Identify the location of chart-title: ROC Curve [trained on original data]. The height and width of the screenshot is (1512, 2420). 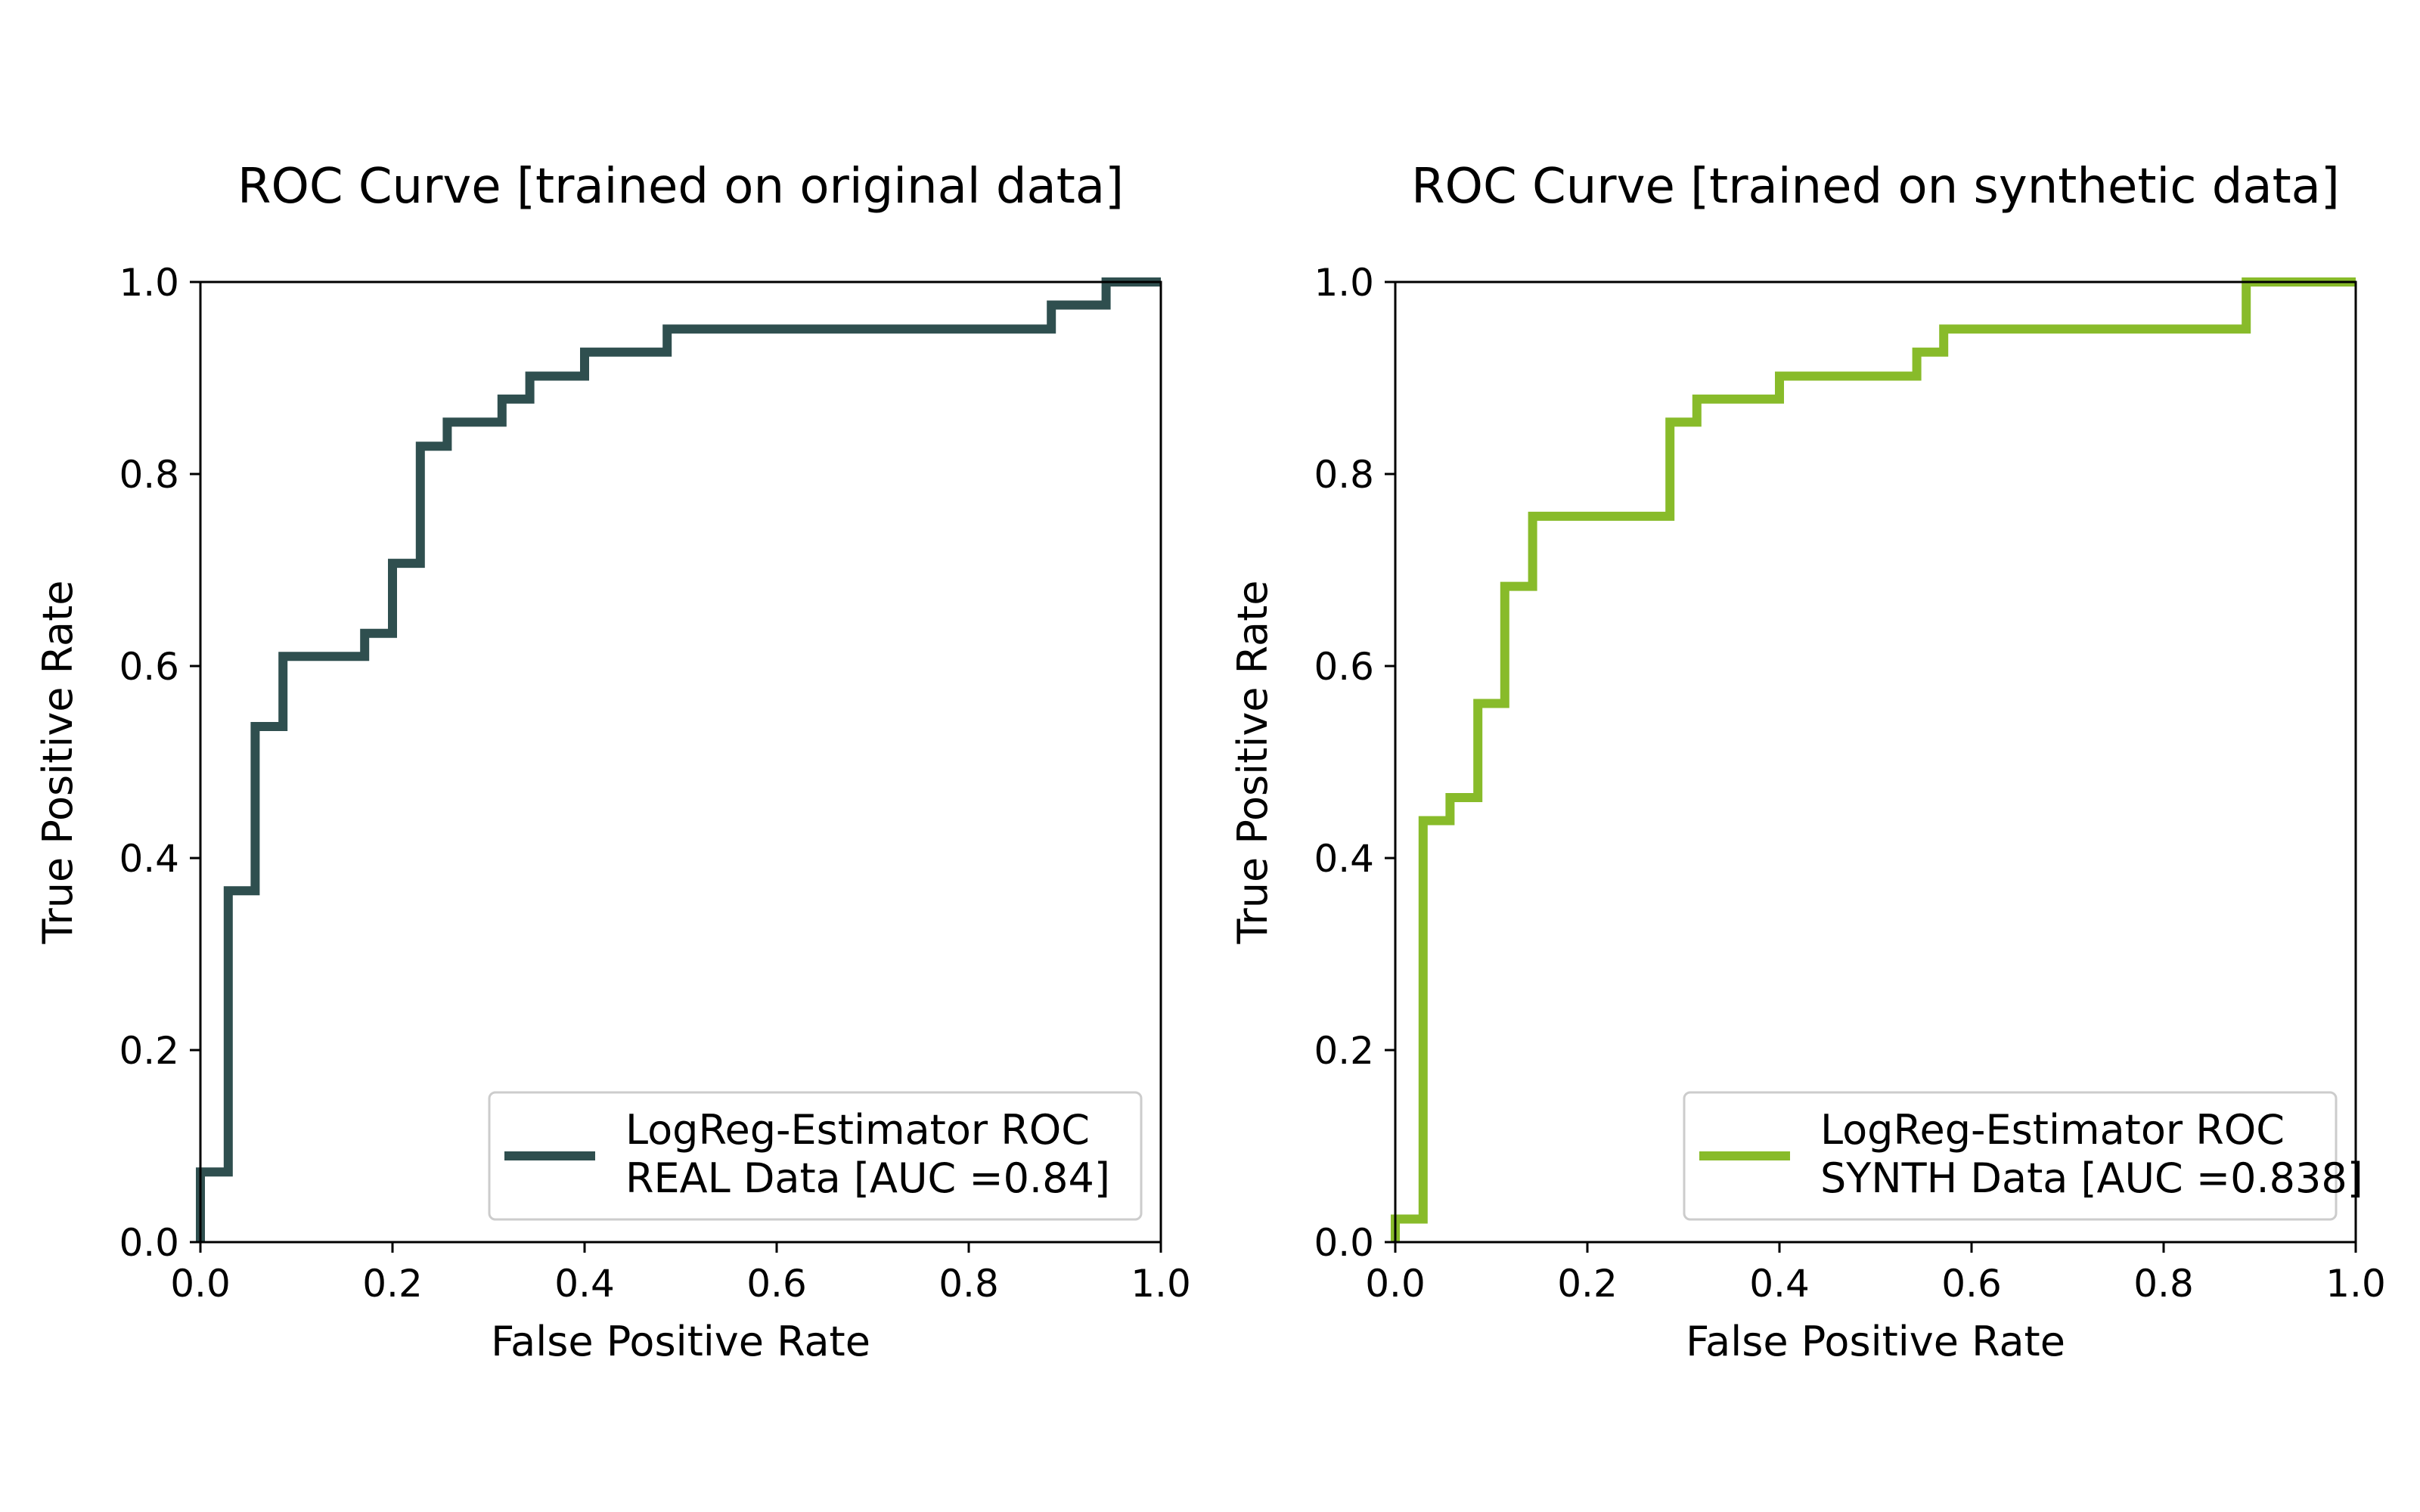
(680, 187).